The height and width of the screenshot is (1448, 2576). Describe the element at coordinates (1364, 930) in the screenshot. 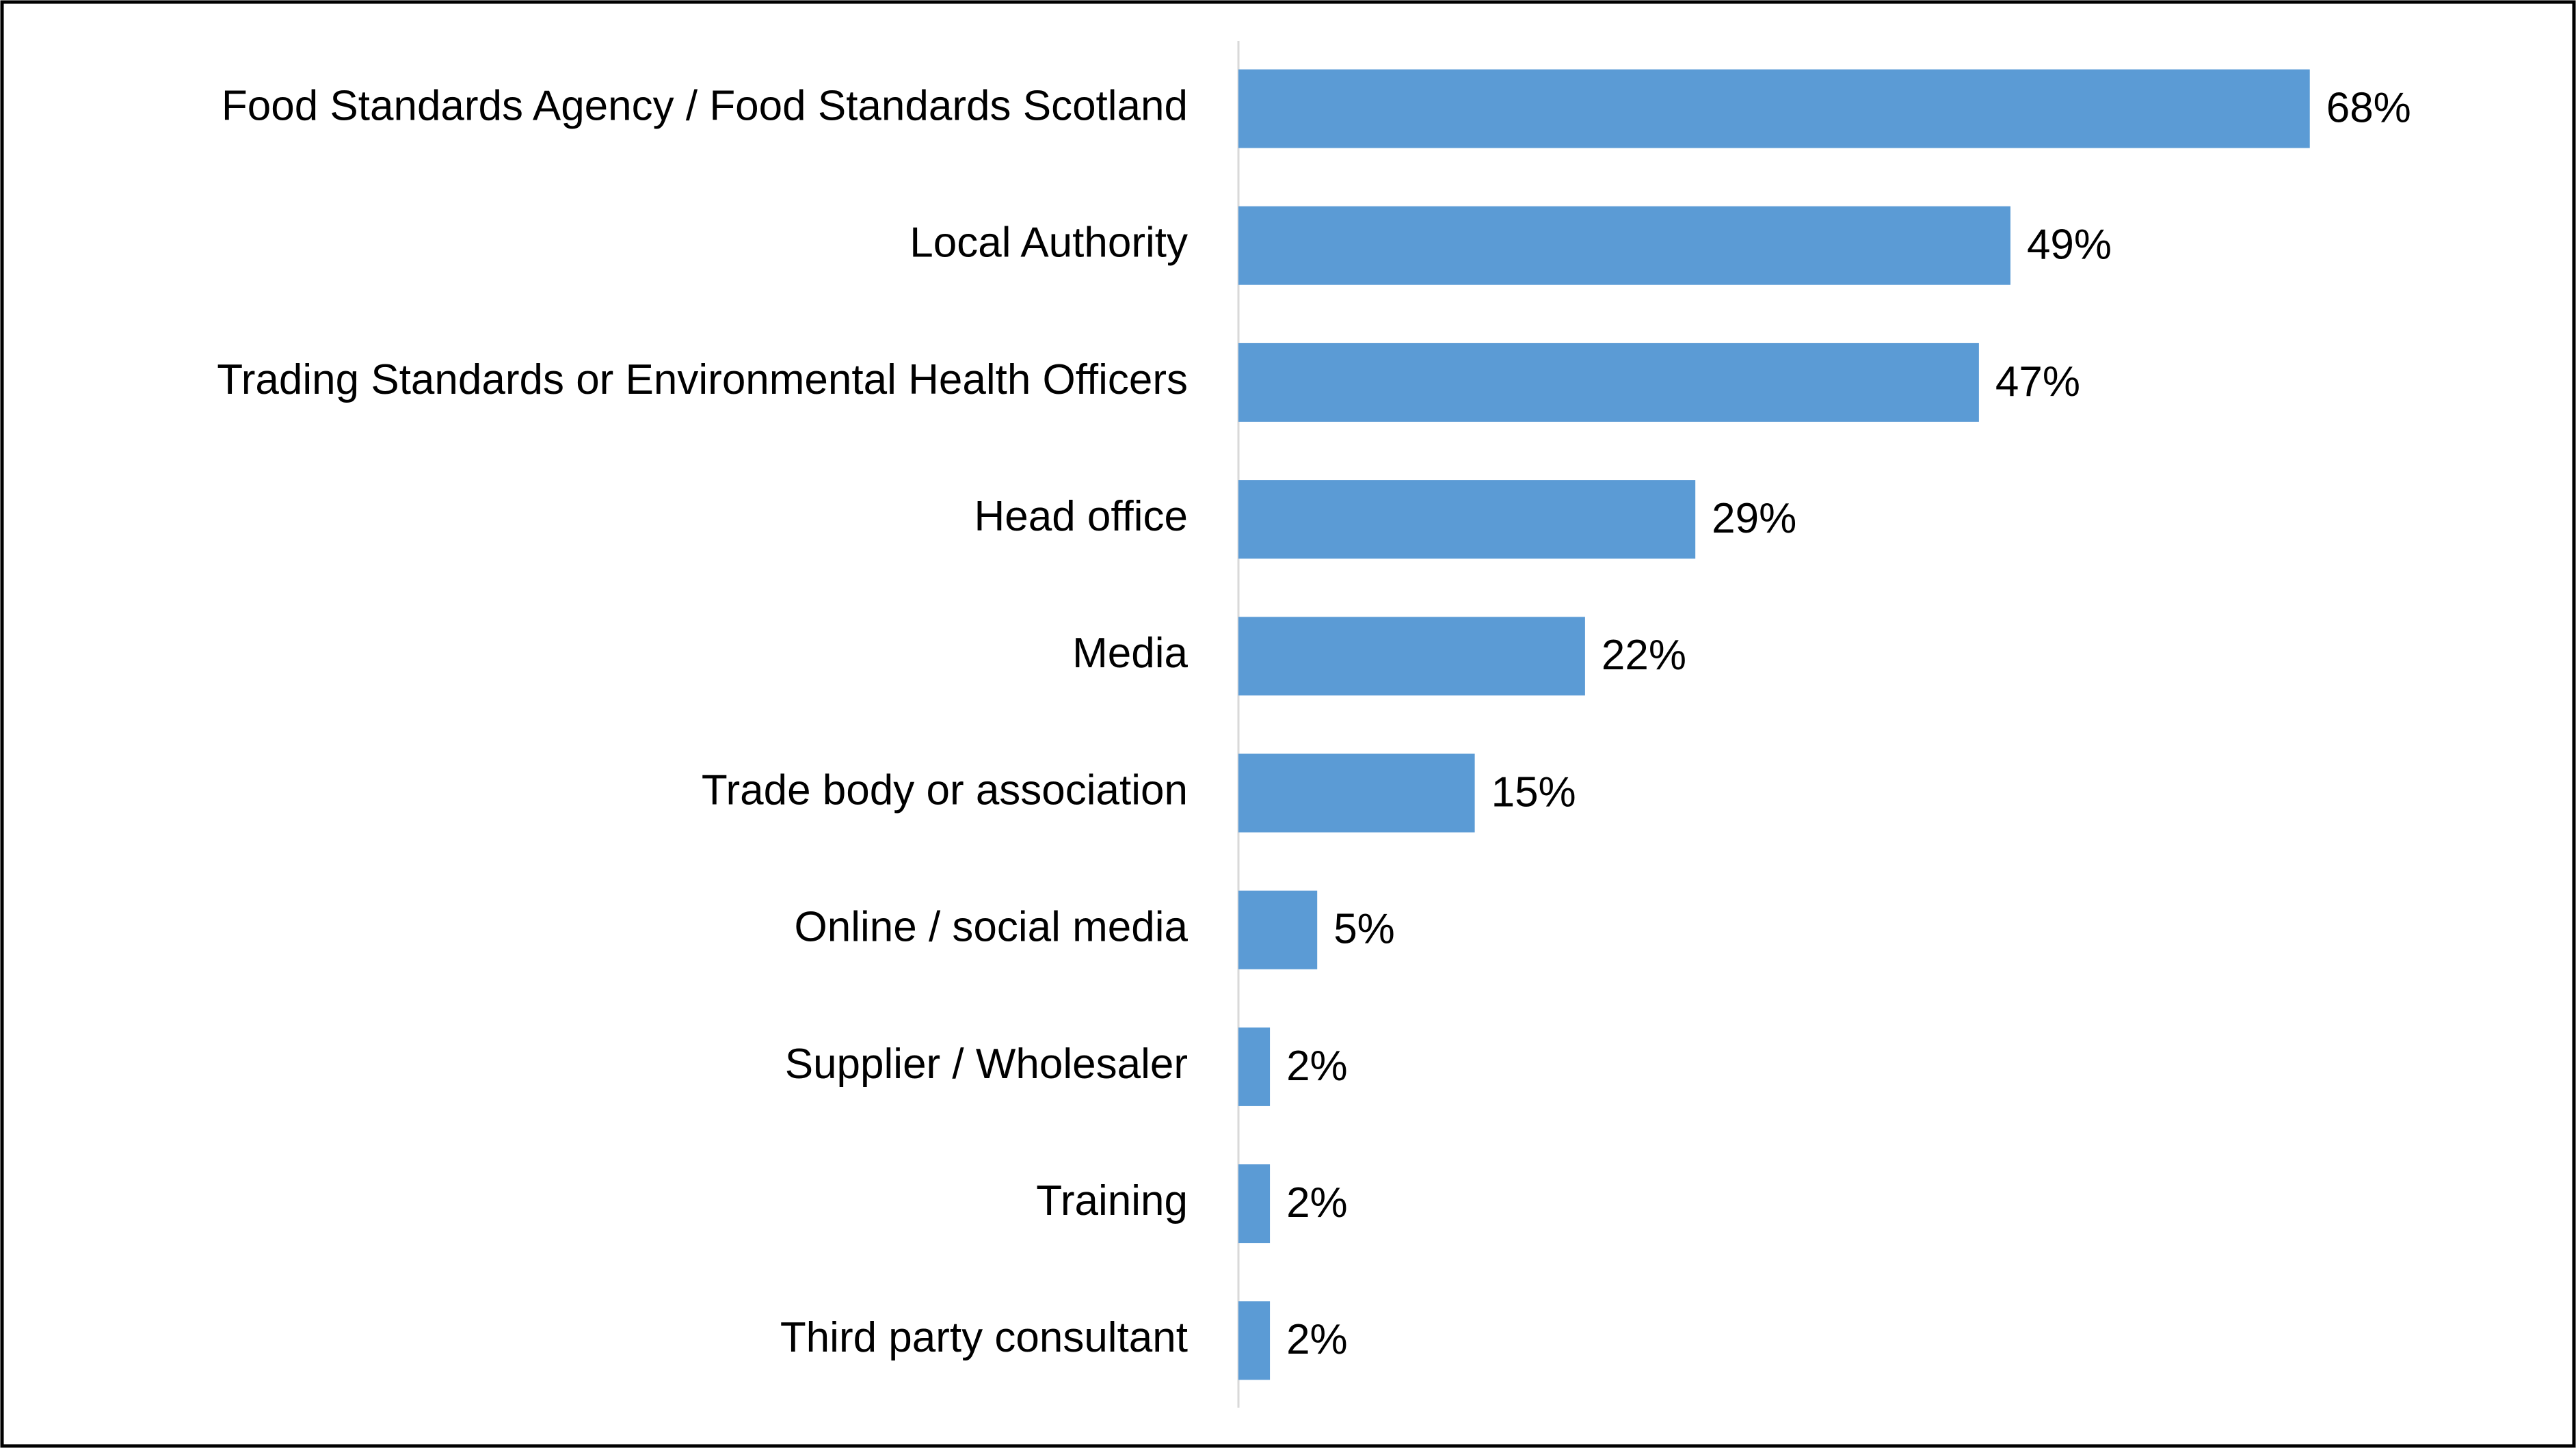

I see `value-label: 5%` at that location.